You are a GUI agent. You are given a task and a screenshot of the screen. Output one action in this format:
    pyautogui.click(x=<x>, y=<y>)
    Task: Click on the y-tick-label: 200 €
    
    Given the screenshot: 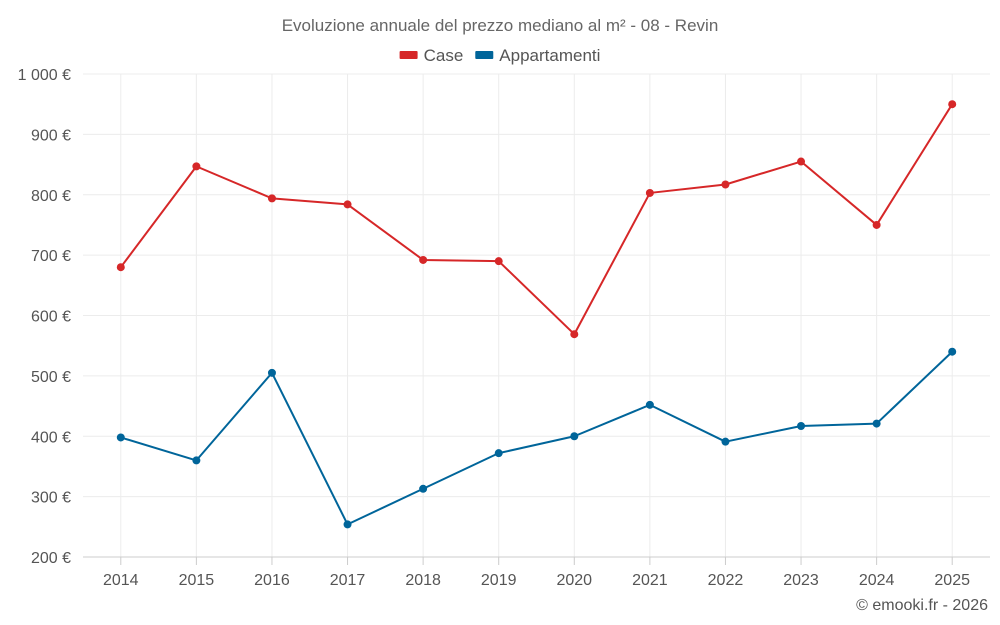 What is the action you would take?
    pyautogui.click(x=51, y=558)
    